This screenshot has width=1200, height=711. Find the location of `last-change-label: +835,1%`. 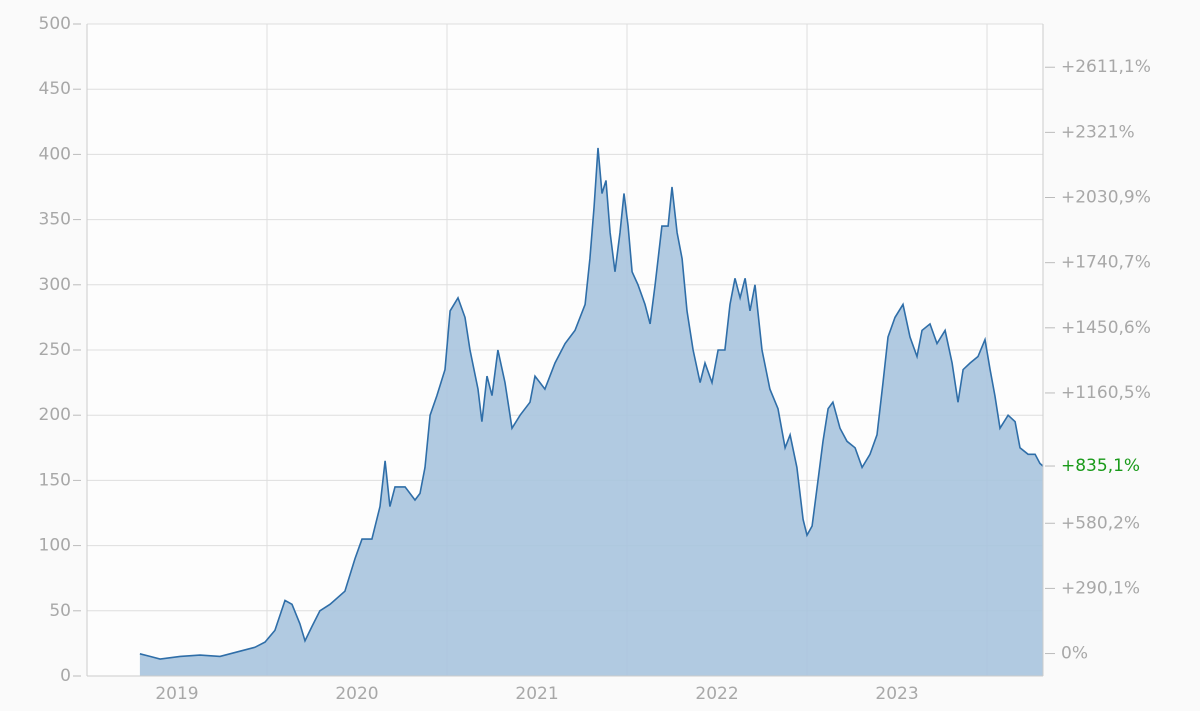

last-change-label: +835,1% is located at coordinates (1100, 466).